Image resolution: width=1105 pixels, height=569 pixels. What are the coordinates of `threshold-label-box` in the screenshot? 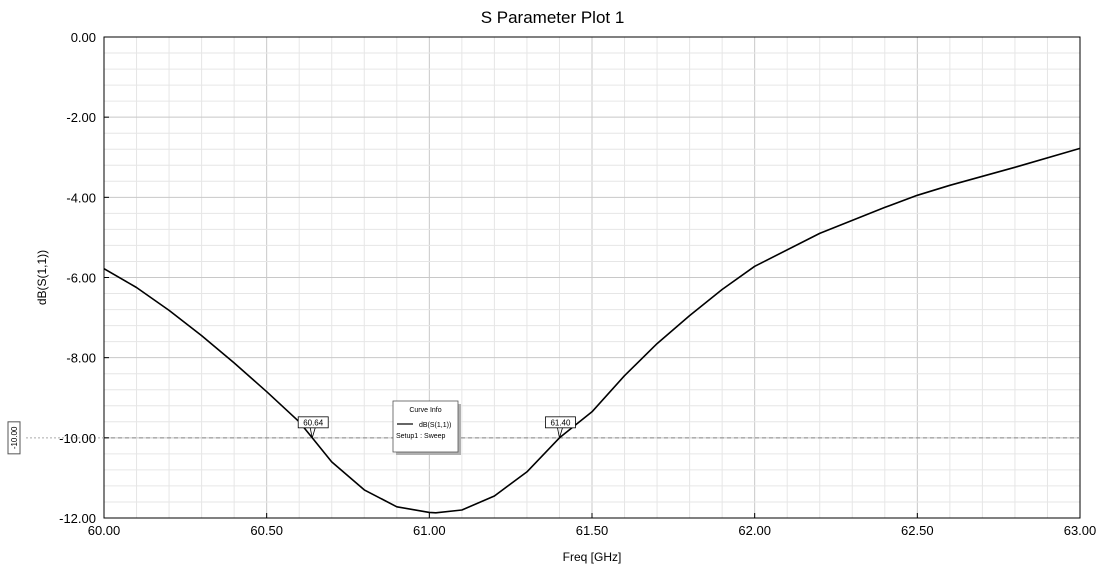 It's located at (14, 438).